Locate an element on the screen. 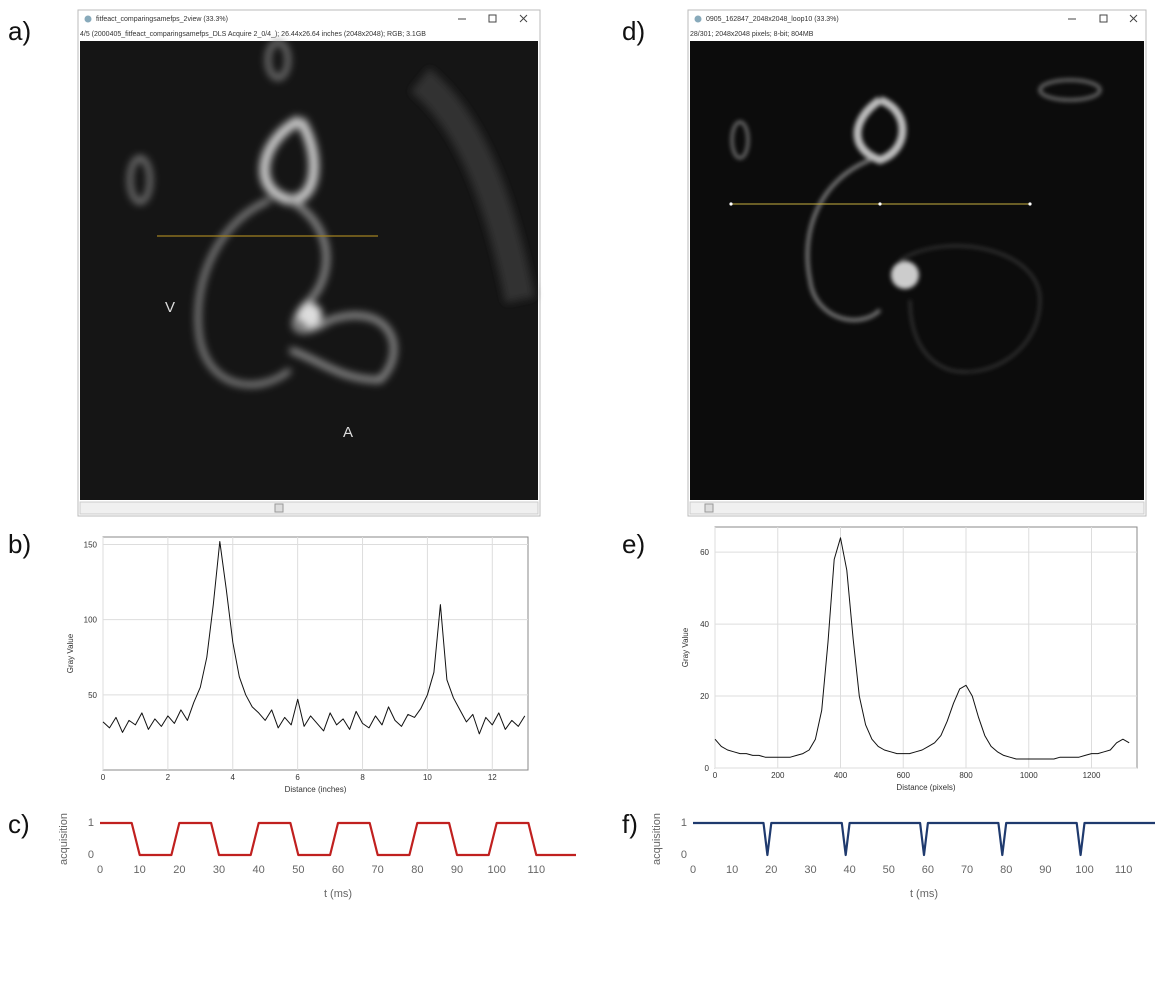  x-tick-label: 200 is located at coordinates (778, 775).